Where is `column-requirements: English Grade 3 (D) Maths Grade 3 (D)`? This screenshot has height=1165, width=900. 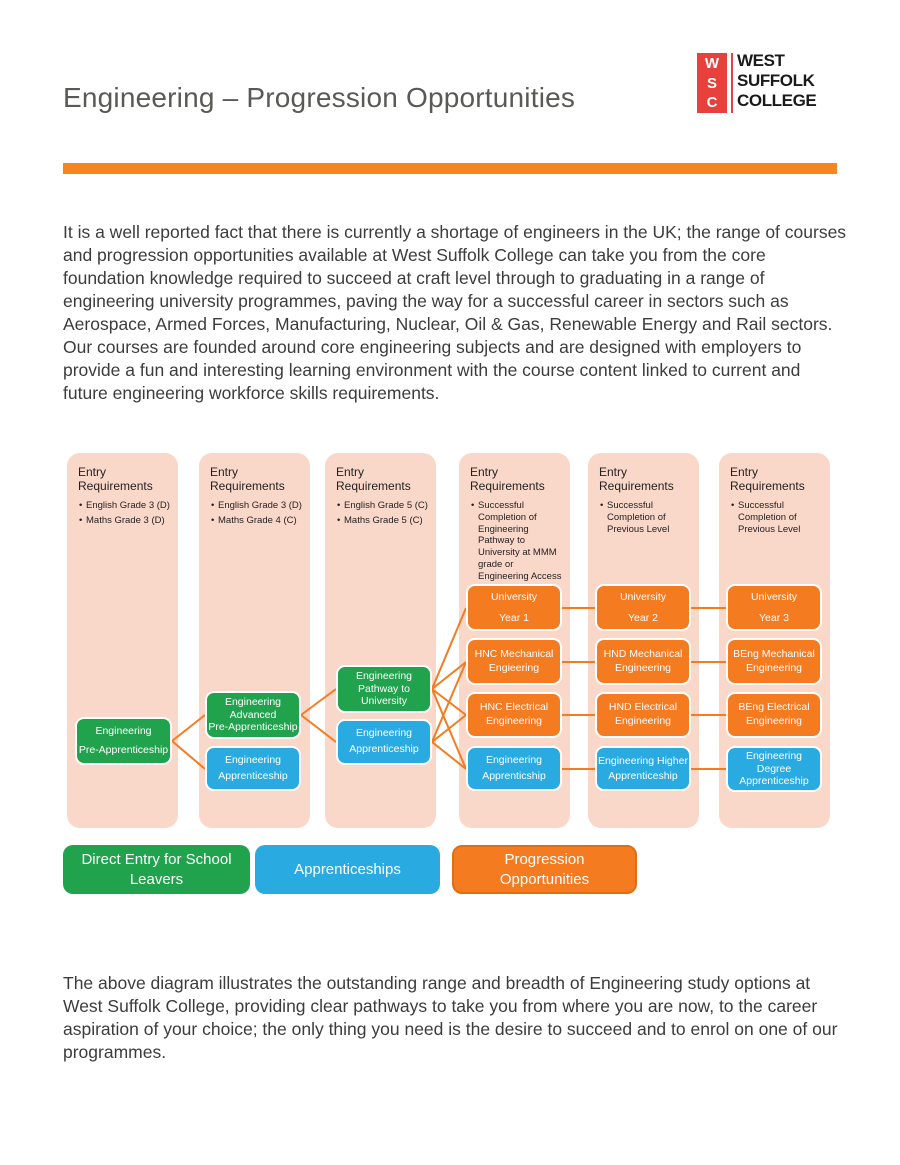 column-requirements: English Grade 3 (D) Maths Grade 3 (D) is located at coordinates (125, 513).